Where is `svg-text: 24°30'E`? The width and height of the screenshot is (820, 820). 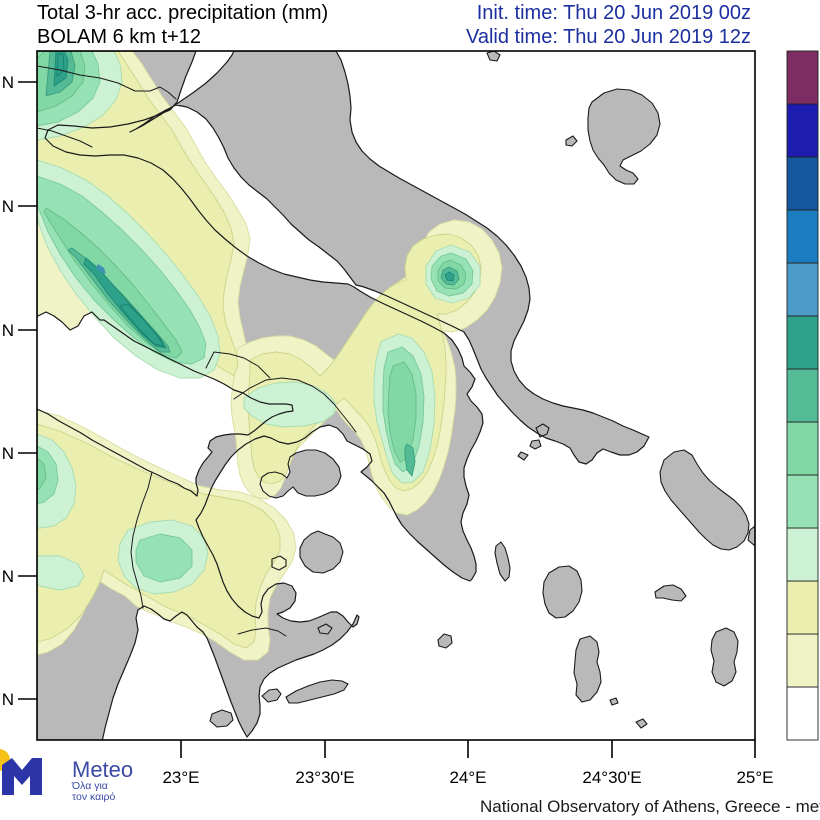 svg-text: 24°30'E is located at coordinates (611, 777).